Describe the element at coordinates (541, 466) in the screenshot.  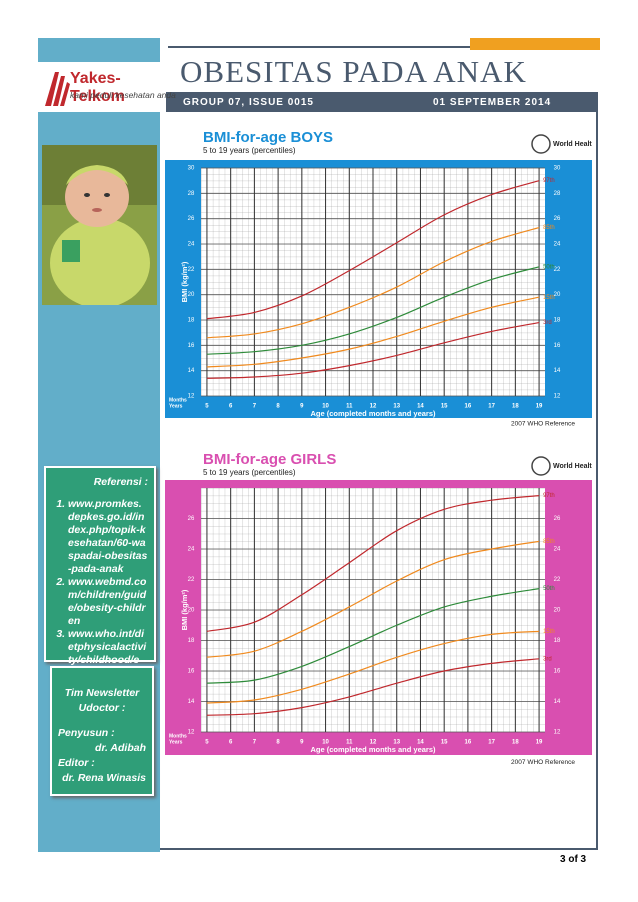
I see `org-logo` at that location.